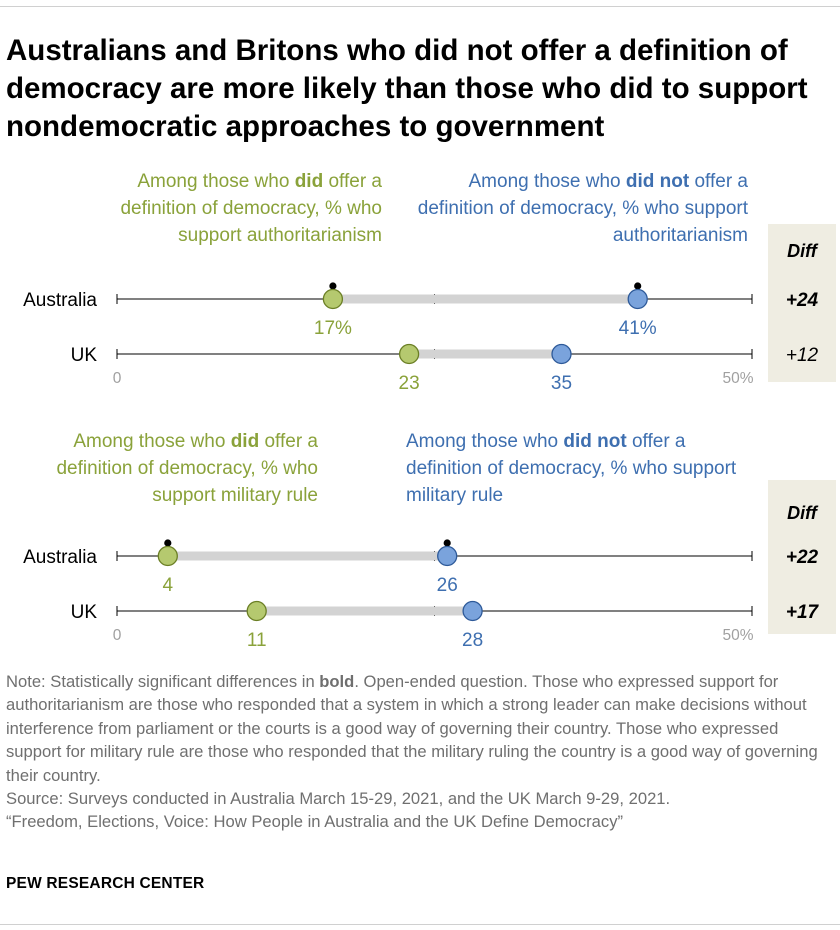  What do you see at coordinates (105, 883) in the screenshot?
I see `footer-brand: PEW RESEARCH CENTER` at bounding box center [105, 883].